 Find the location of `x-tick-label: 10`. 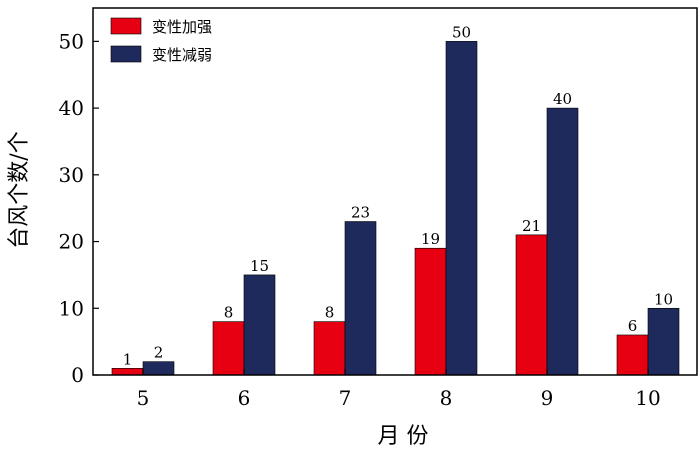

x-tick-label: 10 is located at coordinates (647, 398).